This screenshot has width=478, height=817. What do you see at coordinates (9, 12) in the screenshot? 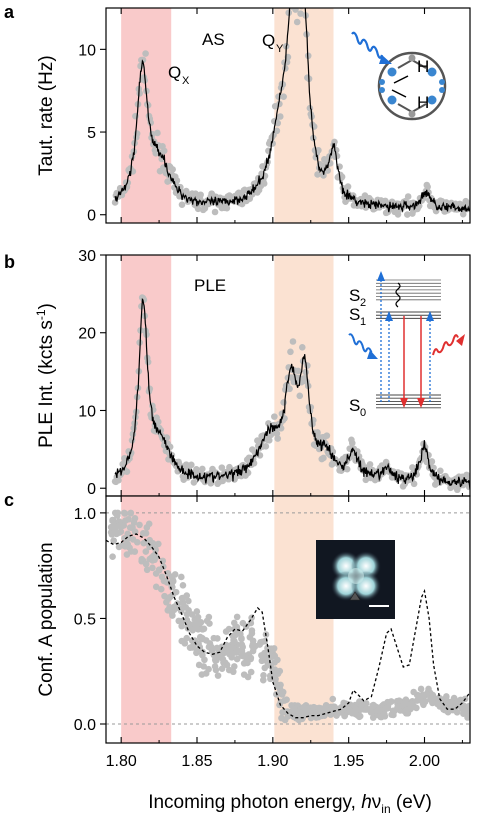
I see `panel-label-a: a` at bounding box center [9, 12].